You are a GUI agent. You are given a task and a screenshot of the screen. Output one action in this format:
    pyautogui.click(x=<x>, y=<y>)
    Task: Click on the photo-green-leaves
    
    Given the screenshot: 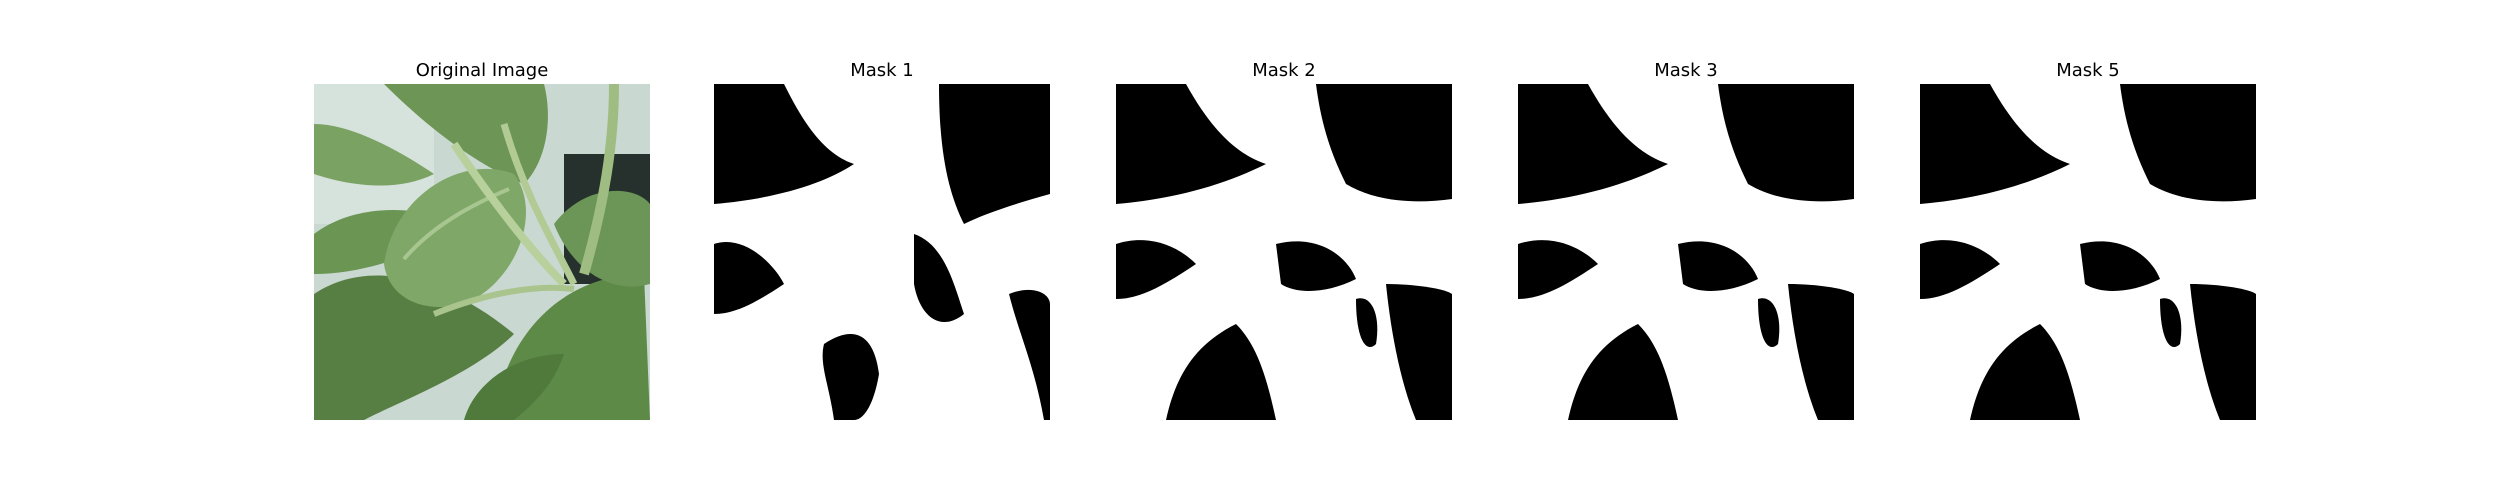 What is the action you would take?
    pyautogui.click(x=482, y=252)
    